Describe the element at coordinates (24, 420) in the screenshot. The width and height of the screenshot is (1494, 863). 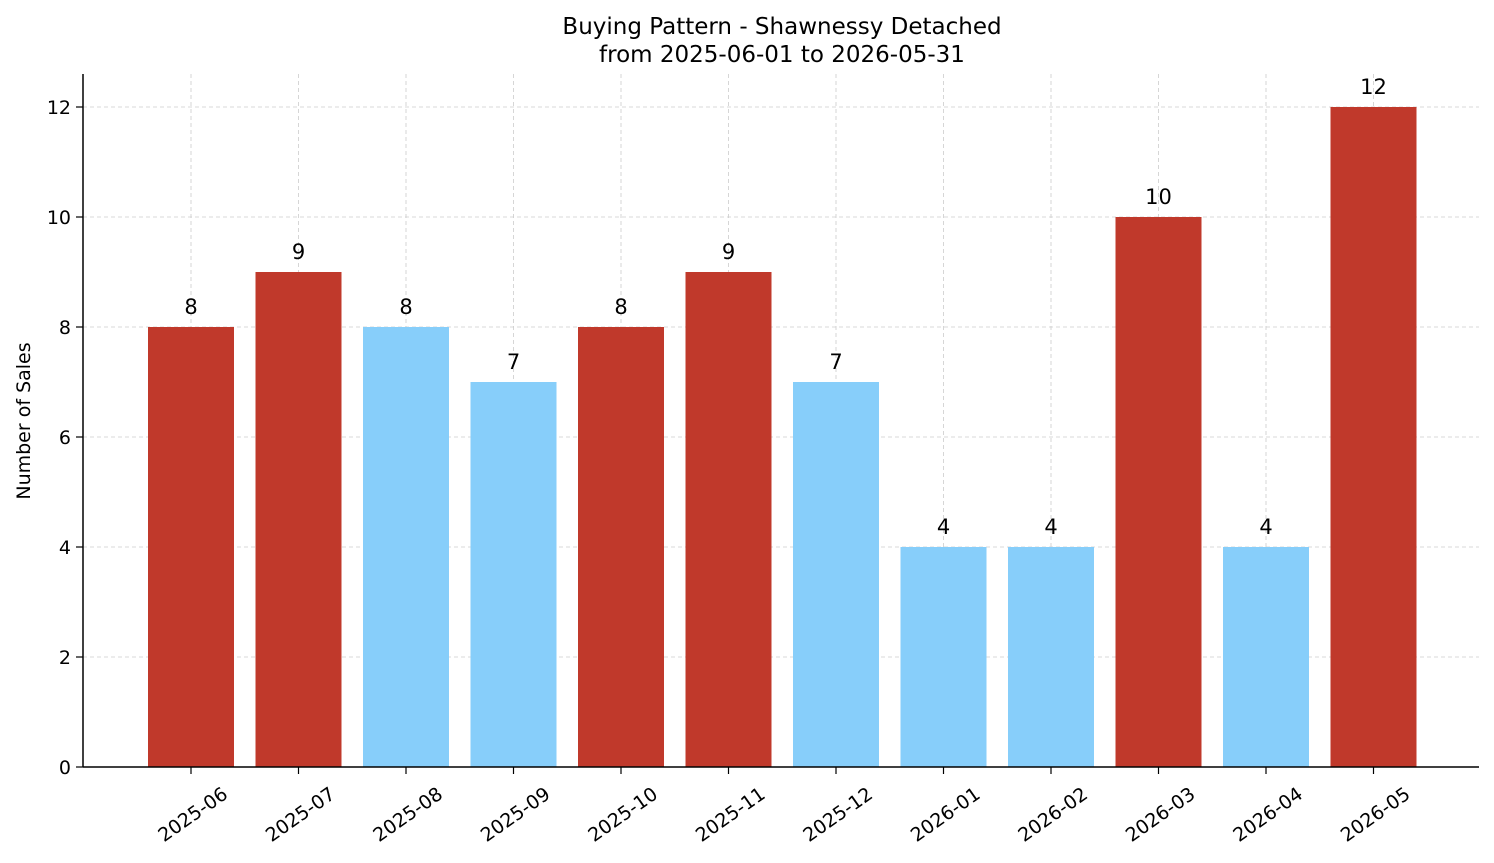
I see `y-axis-label: Number of Sales` at that location.